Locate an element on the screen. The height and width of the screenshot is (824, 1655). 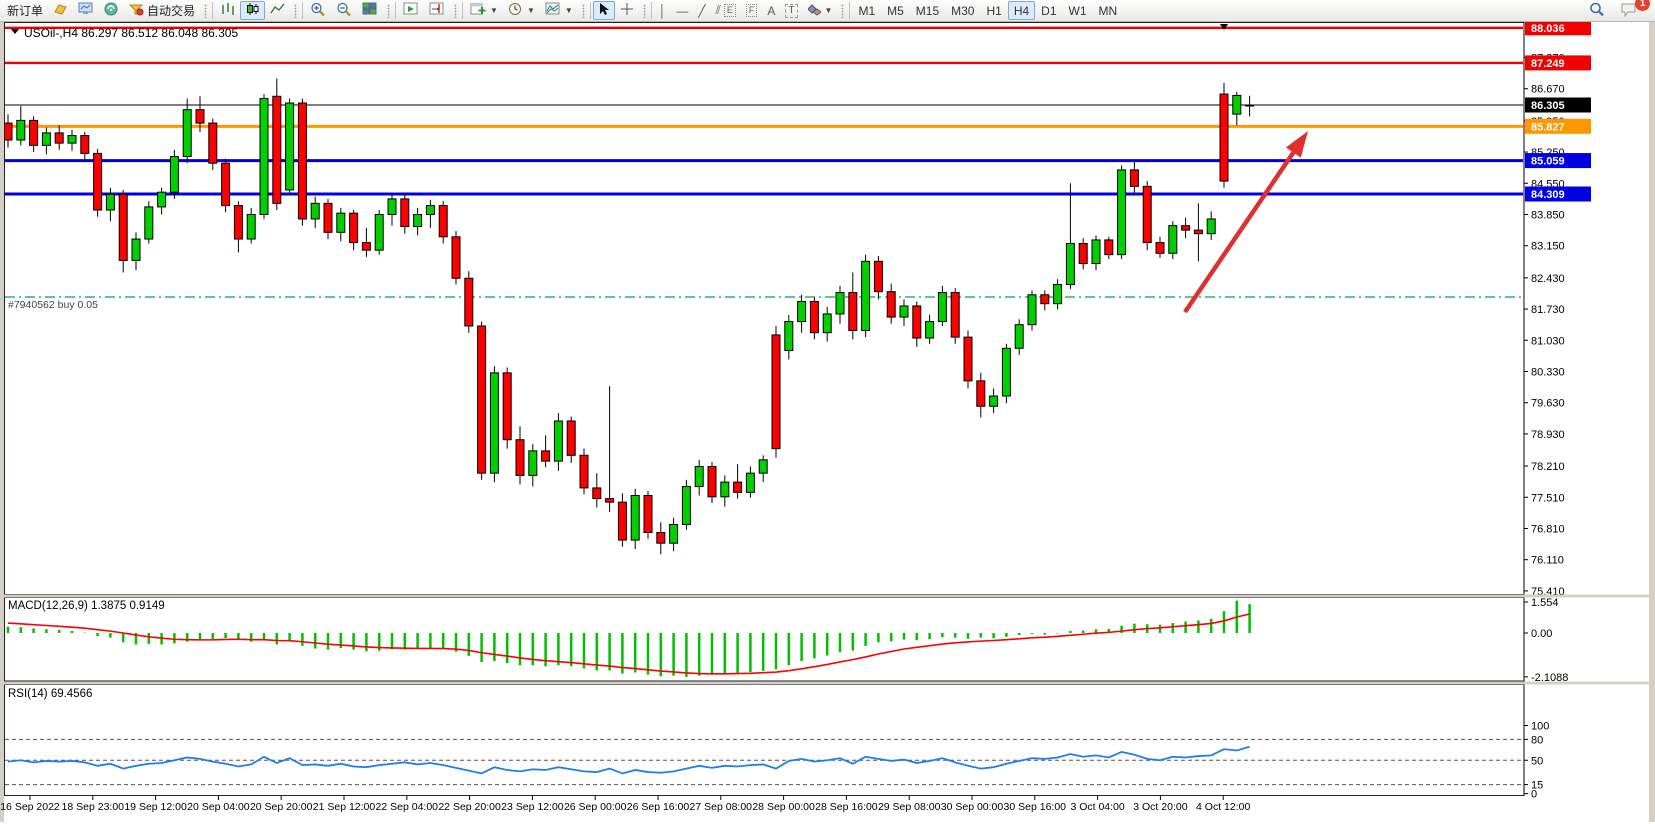
period-clock-button: ▼ is located at coordinates (521, 10).